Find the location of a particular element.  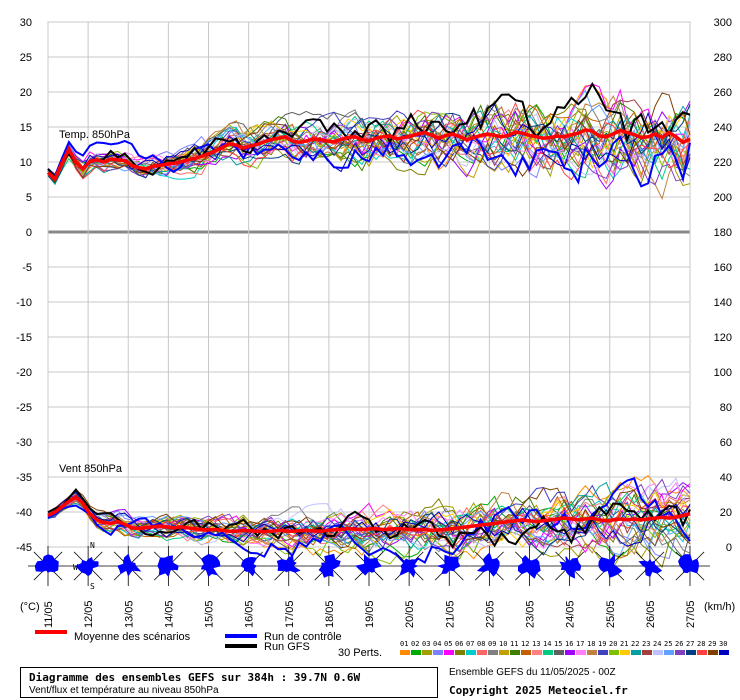

pert-id: 03 is located at coordinates (426, 644).